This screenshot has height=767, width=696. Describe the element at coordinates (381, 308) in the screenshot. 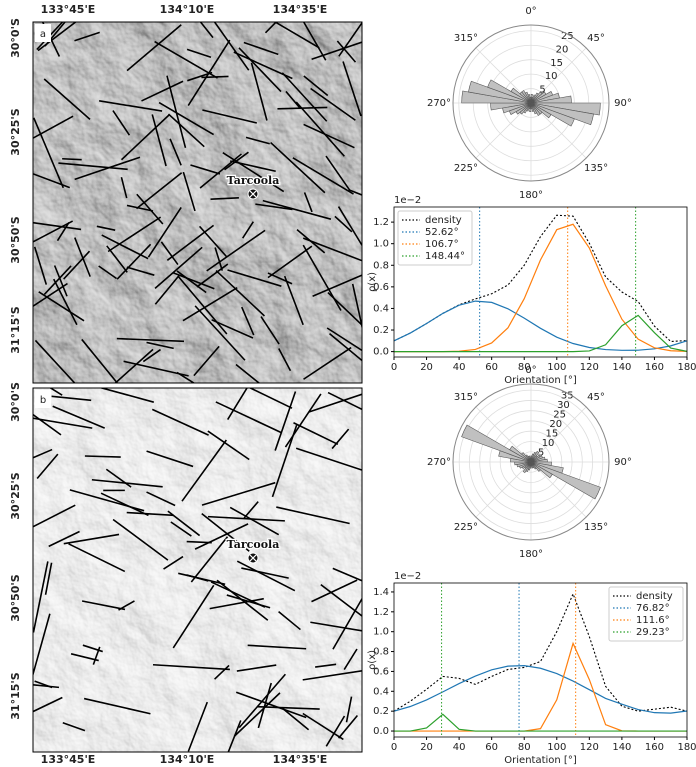

I see `y-tick-label: 0.4` at that location.